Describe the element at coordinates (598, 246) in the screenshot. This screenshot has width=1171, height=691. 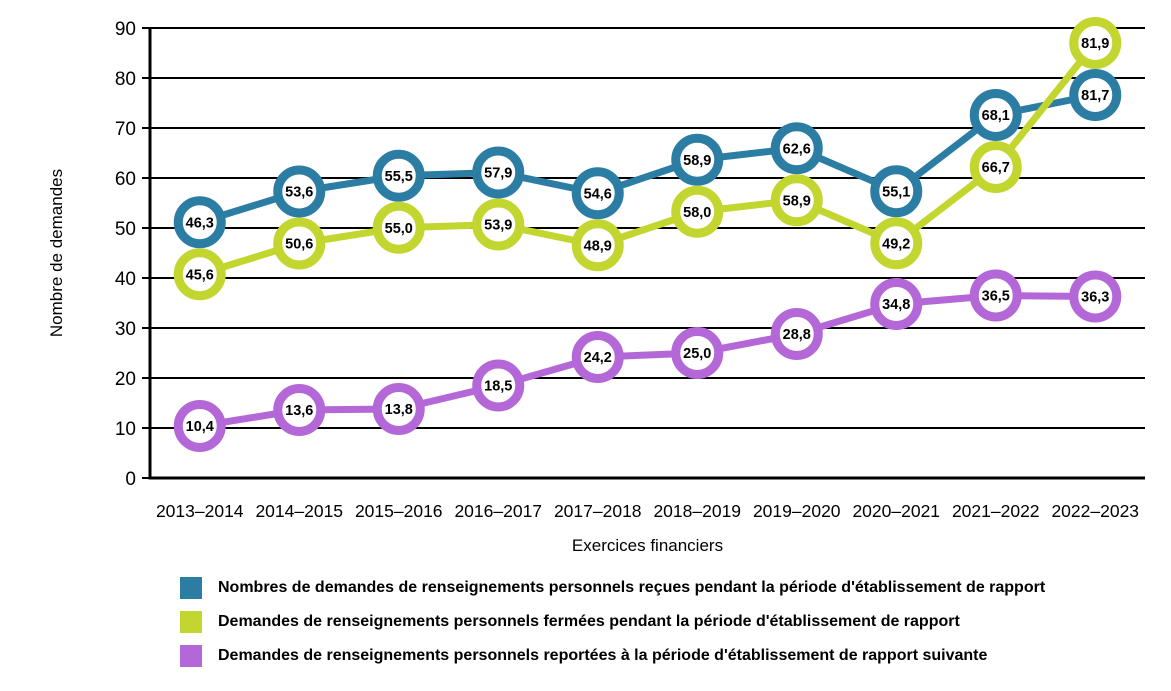
I see `svg-text: 48,9` at that location.